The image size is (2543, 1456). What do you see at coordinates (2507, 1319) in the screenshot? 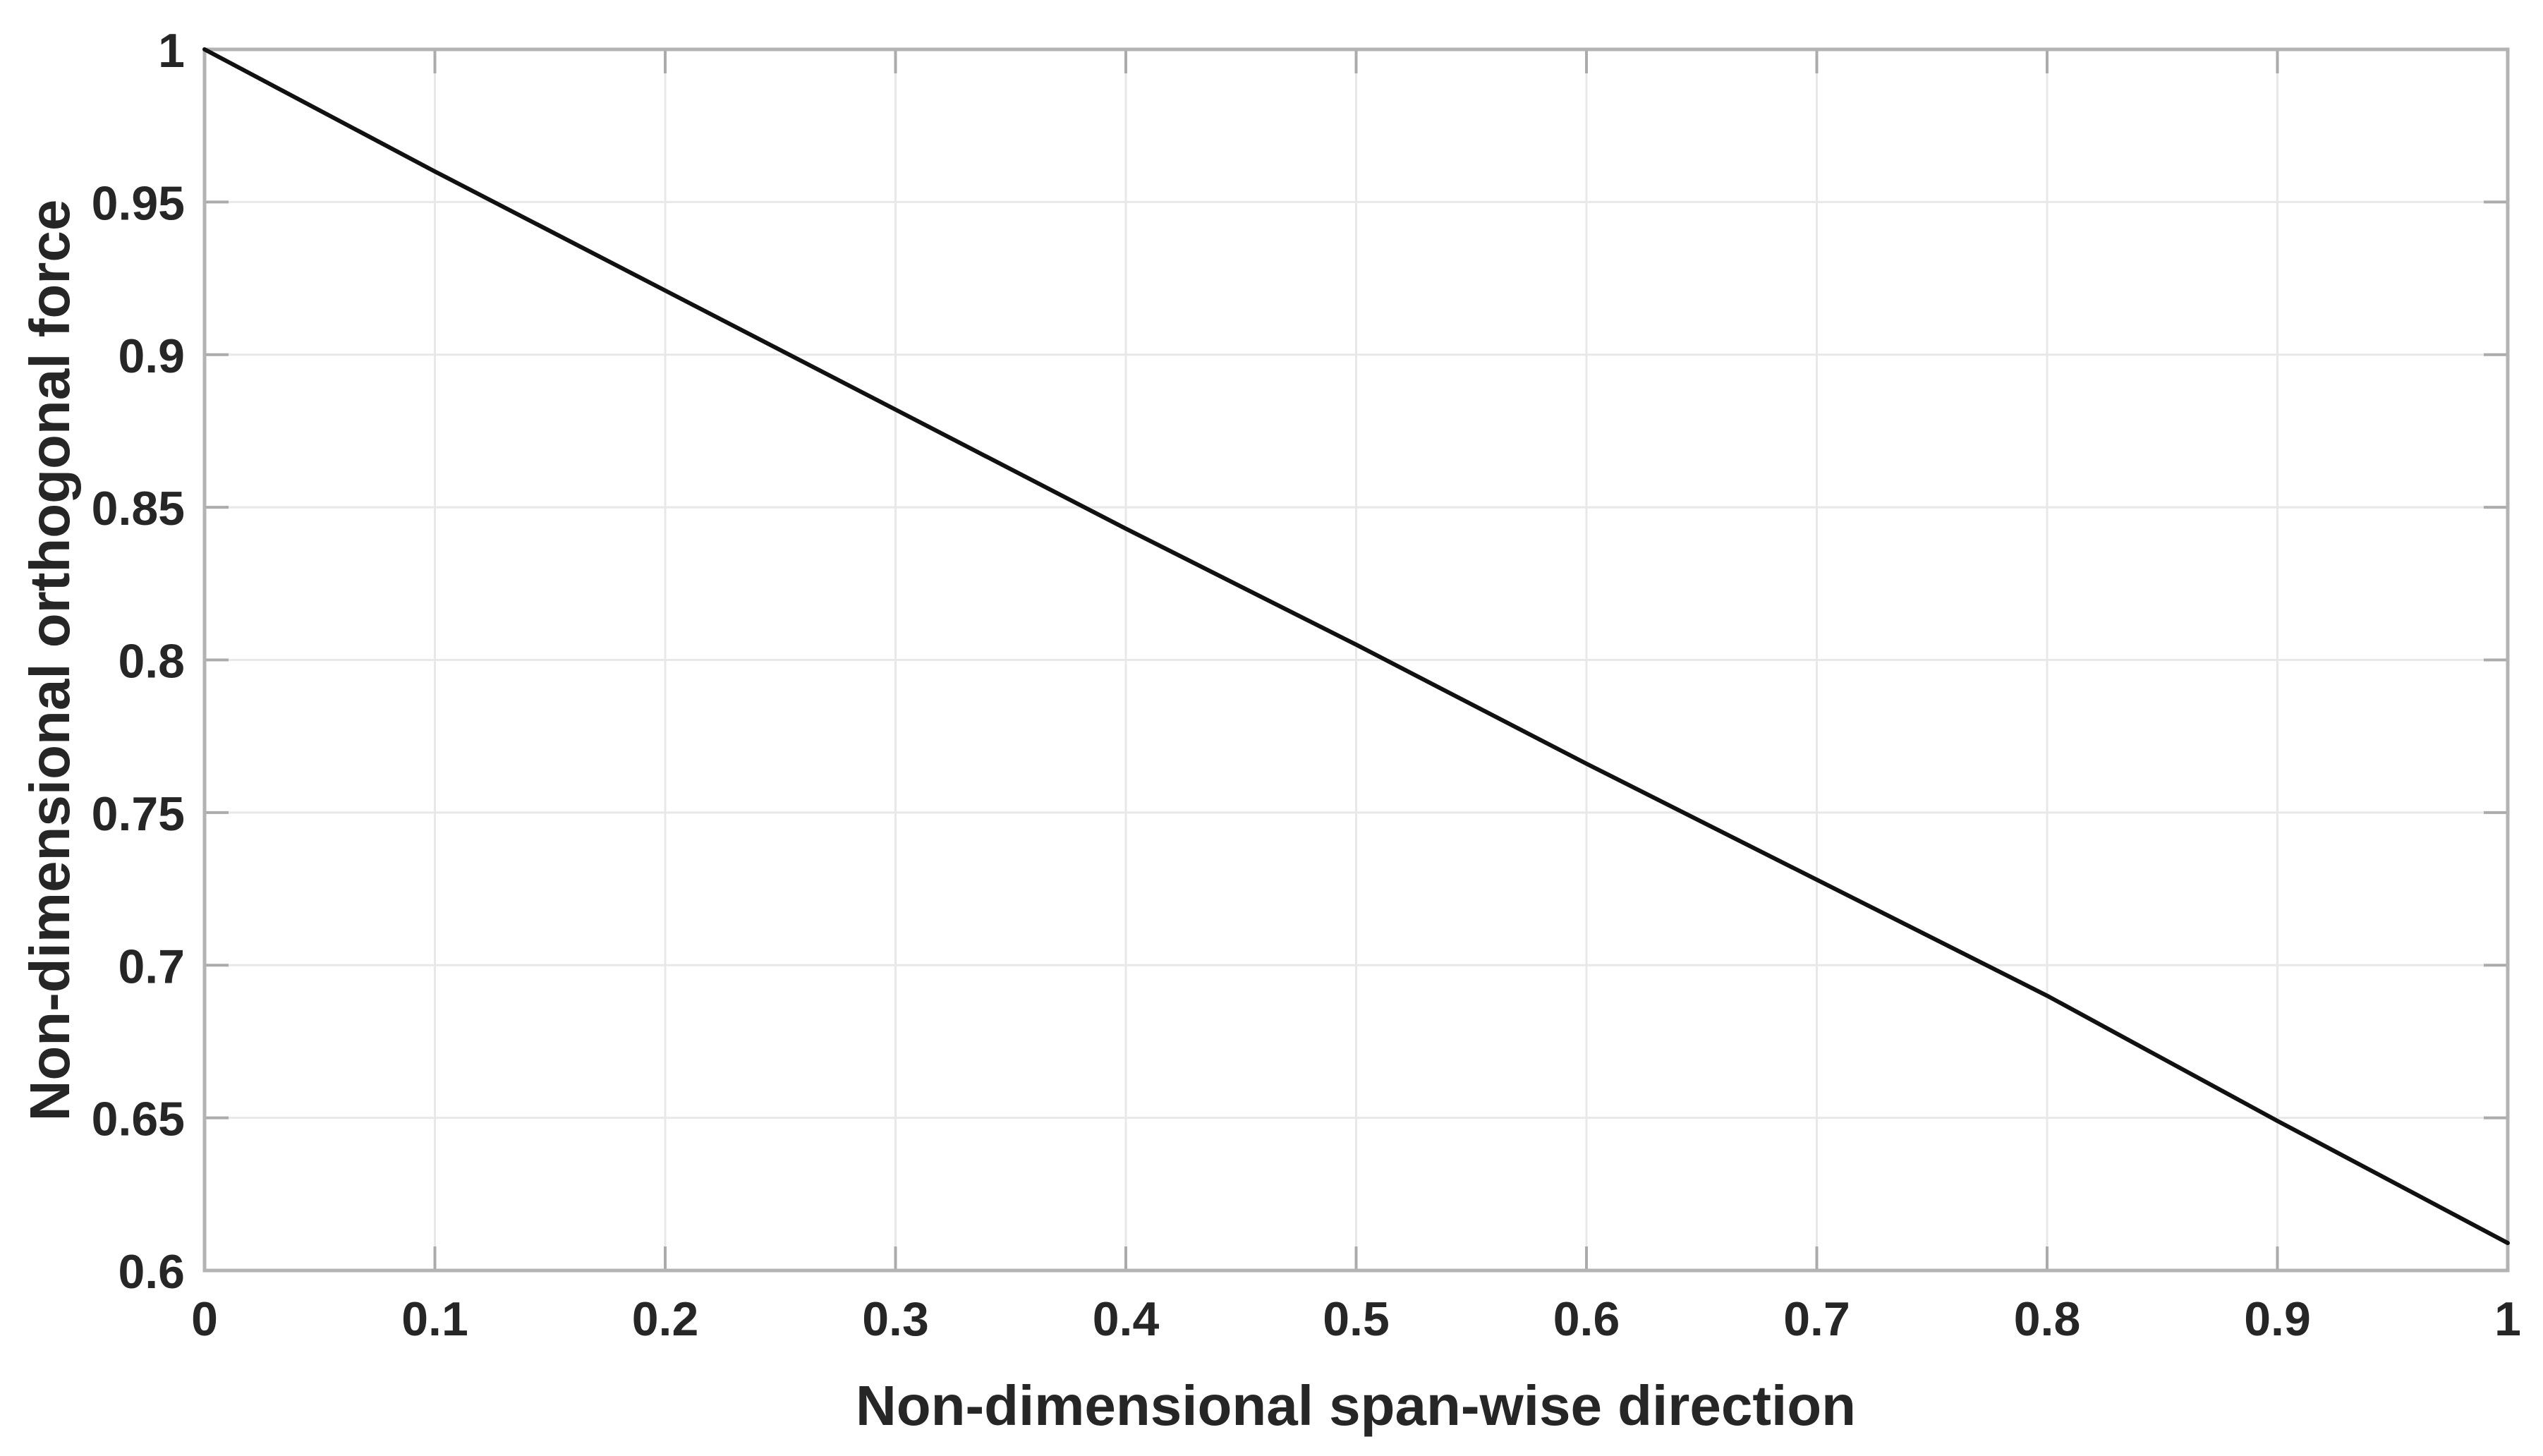
I see `x-tick-label: 1` at bounding box center [2507, 1319].